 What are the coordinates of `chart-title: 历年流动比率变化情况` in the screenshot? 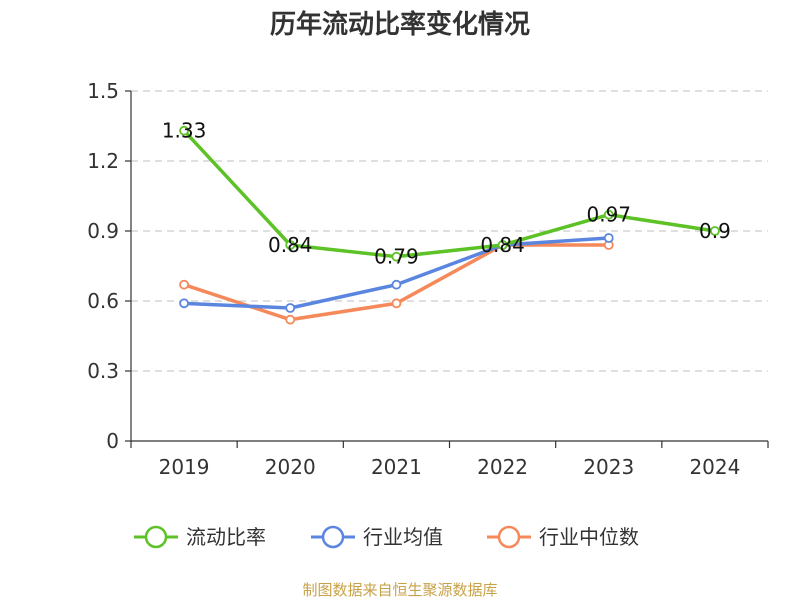 It's located at (400, 24).